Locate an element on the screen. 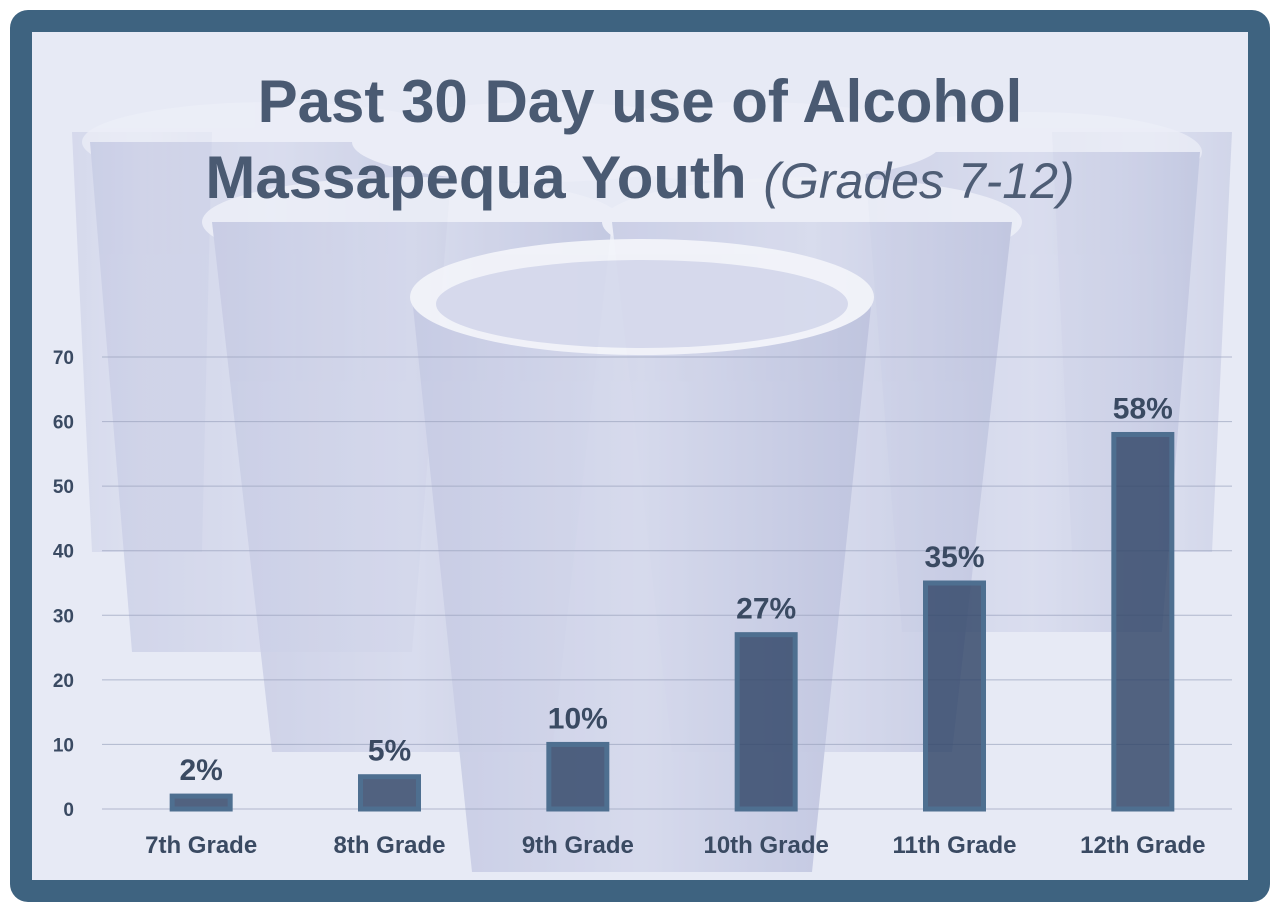 The height and width of the screenshot is (912, 1280). data-label: 27% is located at coordinates (766, 609).